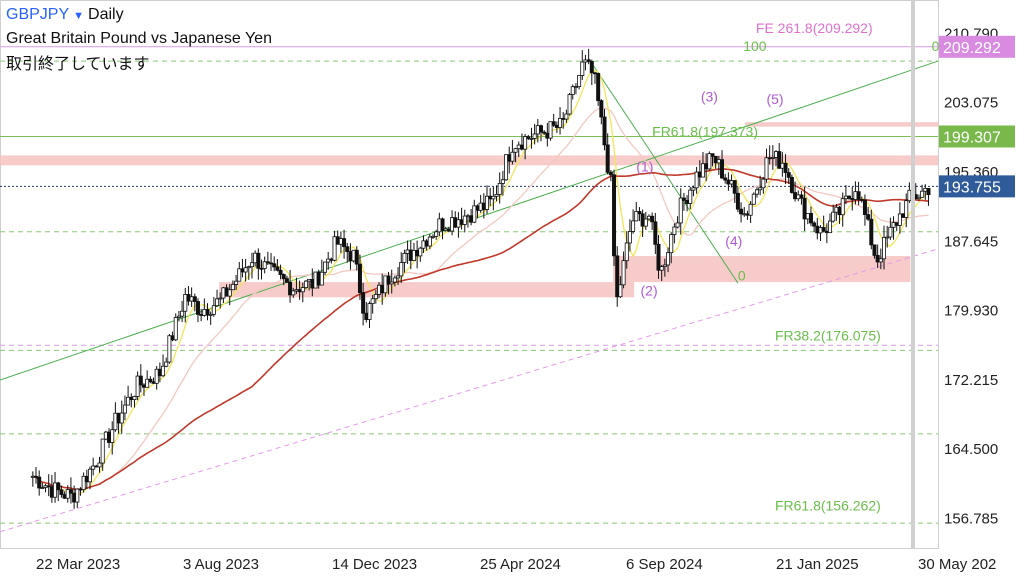 This screenshot has height=576, width=1024. What do you see at coordinates (971, 311) in the screenshot?
I see `y-tick-label: 179.930` at bounding box center [971, 311].